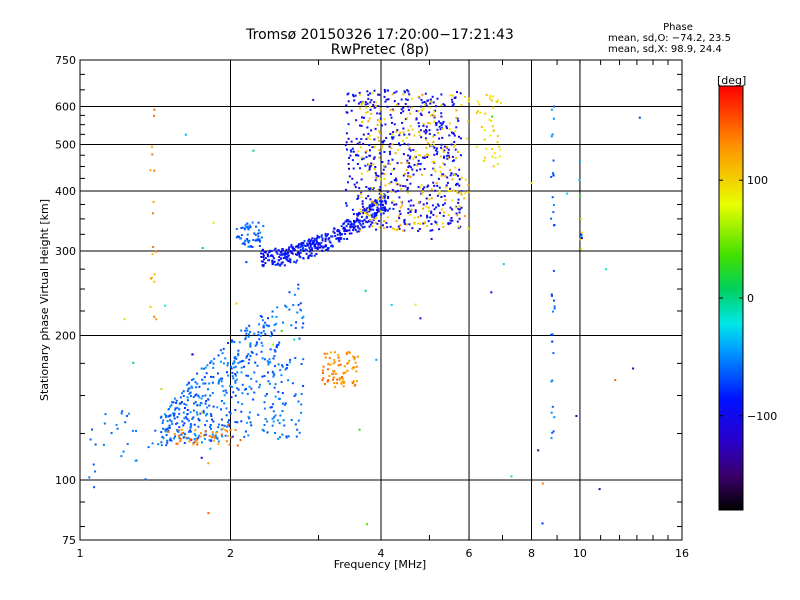  I want to click on phase-stats-x: mean, sd,X: 98.9, 24.4, so click(665, 49).